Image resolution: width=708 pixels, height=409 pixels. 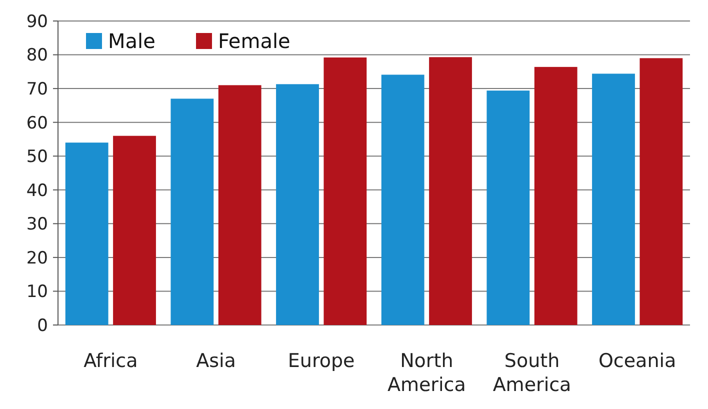 What do you see at coordinates (37, 258) in the screenshot?
I see `y-tick-label: 20` at bounding box center [37, 258].